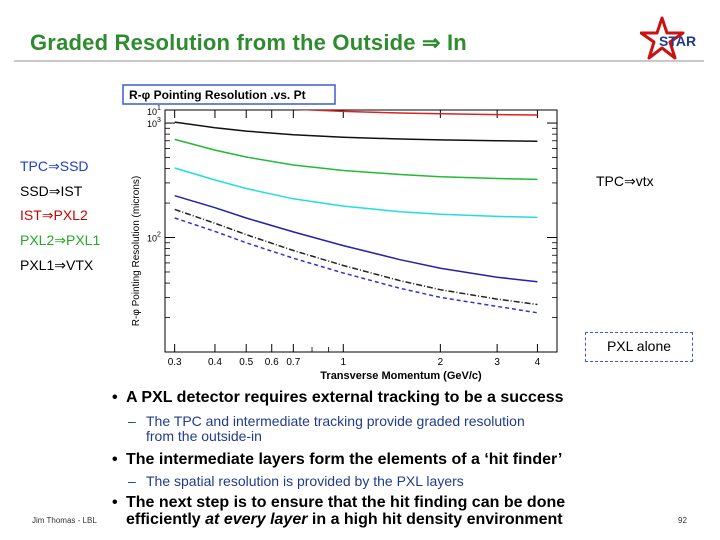  Describe the element at coordinates (246, 362) in the screenshot. I see `x-tick-label: 0.5` at that location.